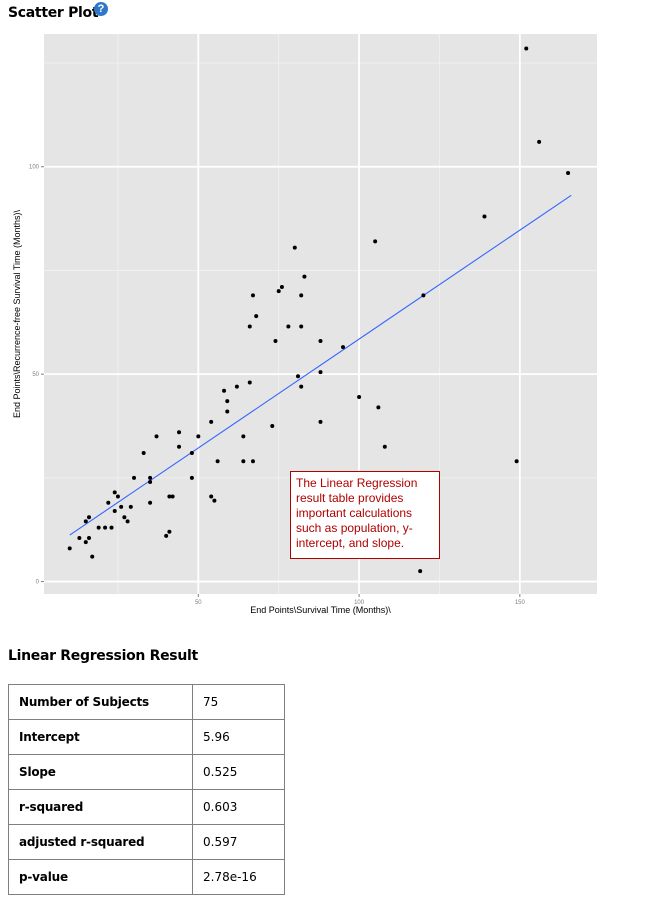 This screenshot has height=910, width=667. What do you see at coordinates (520, 603) in the screenshot?
I see `x-tick-label: 150` at bounding box center [520, 603].